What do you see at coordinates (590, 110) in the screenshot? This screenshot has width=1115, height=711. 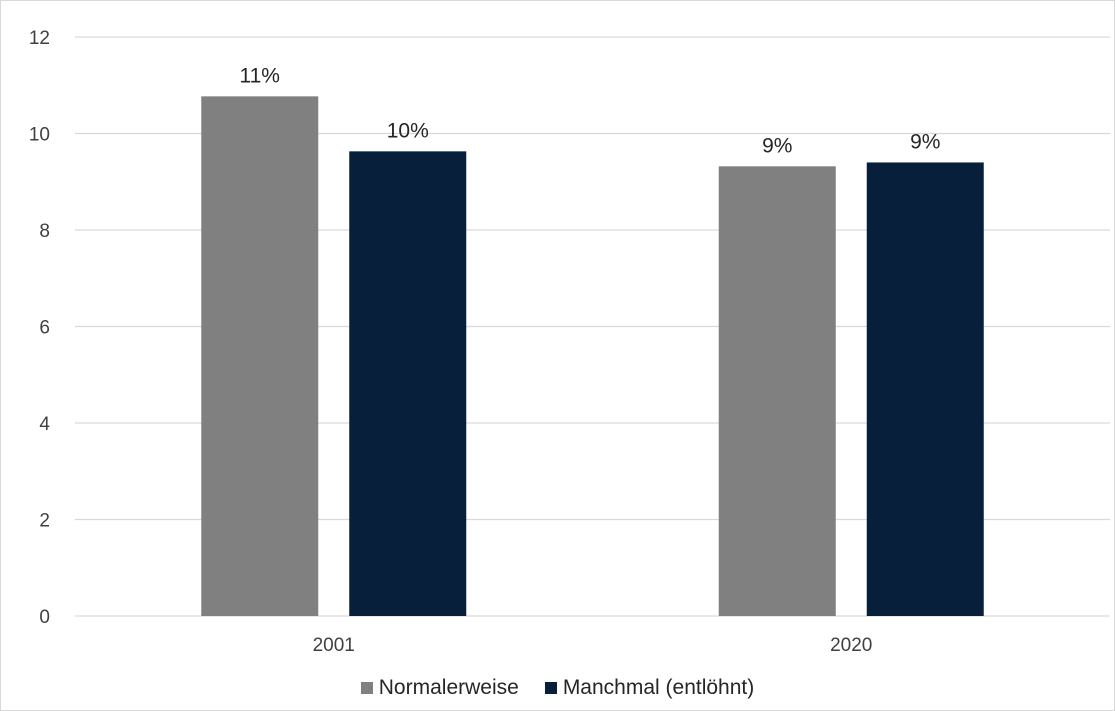 I see `data-labels: 11% 10% 9% 9%` at bounding box center [590, 110].